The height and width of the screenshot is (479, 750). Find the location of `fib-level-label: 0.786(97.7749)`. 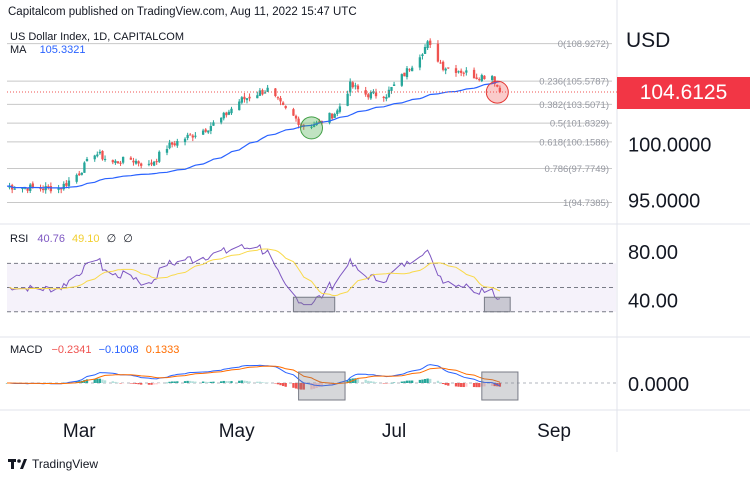

fib-level-label: 0.786(97.7749) is located at coordinates (577, 169).